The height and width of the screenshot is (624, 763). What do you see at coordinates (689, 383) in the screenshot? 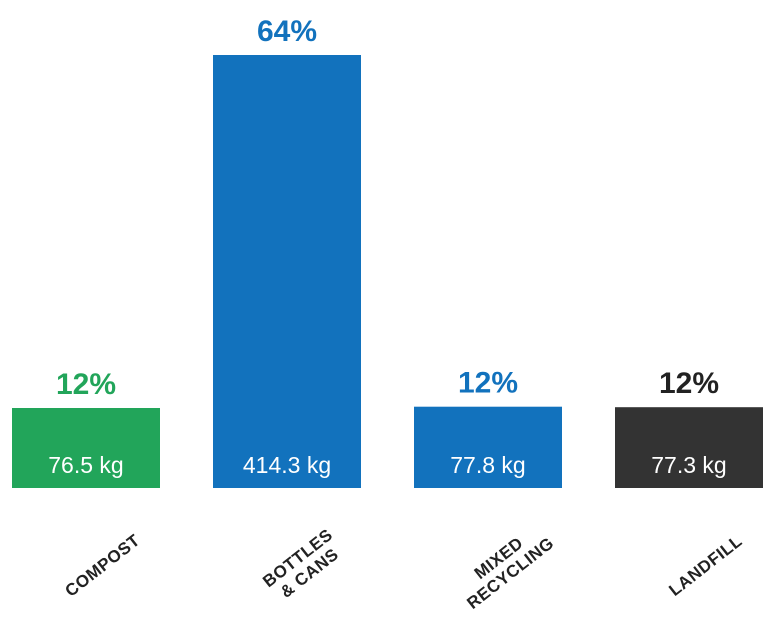
I see `percent-label-3: 12%` at bounding box center [689, 383].